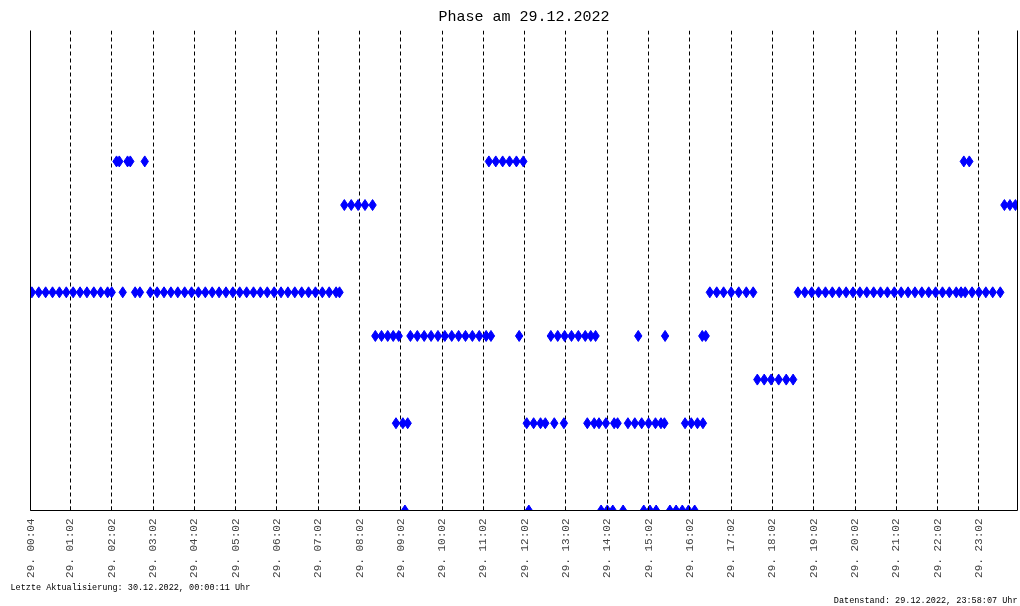  Describe the element at coordinates (855, 548) in the screenshot. I see `x-tick-label: 29. 20:02` at that location.